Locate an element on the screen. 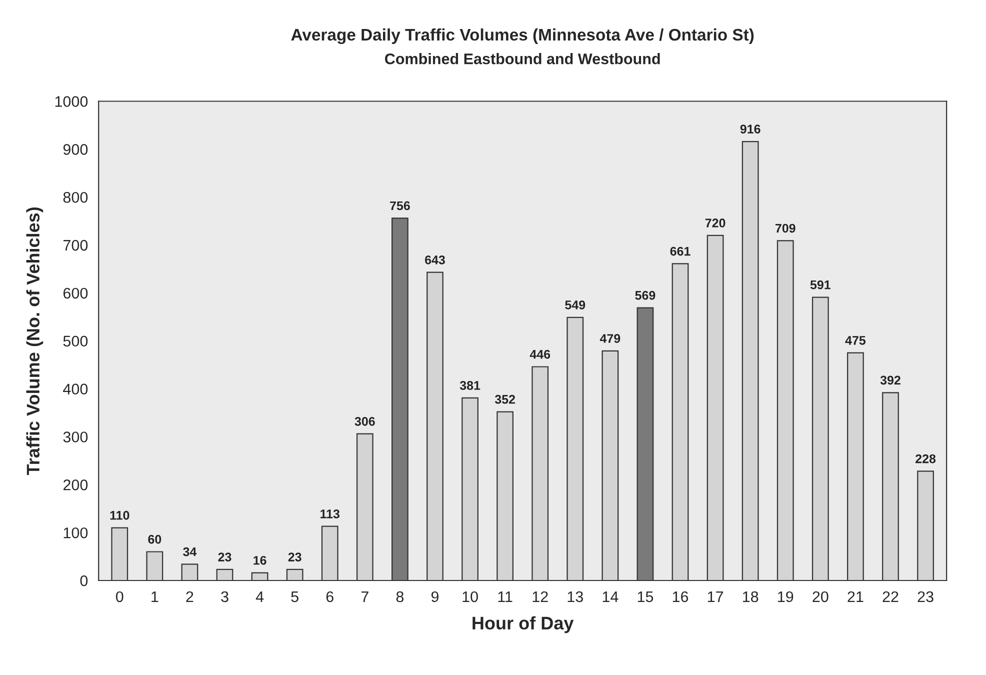 Image resolution: width=986 pixels, height=675 pixels. y-tick-label: 200 is located at coordinates (75, 485).